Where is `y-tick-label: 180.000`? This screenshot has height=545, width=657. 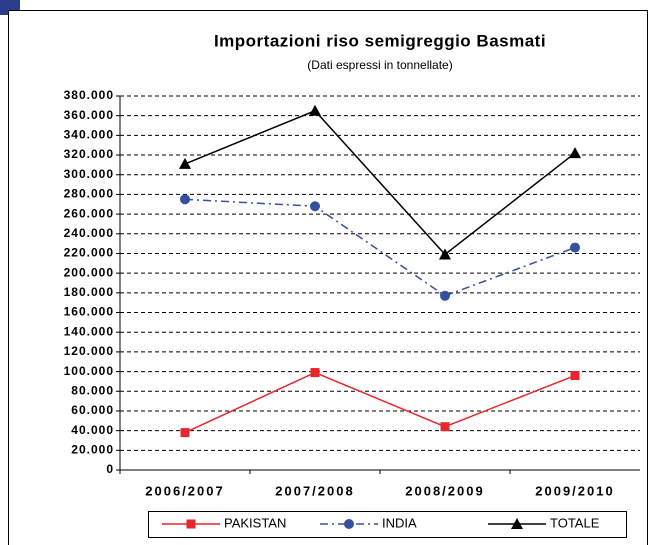
y-tick-label: 180.000 is located at coordinates (89, 292).